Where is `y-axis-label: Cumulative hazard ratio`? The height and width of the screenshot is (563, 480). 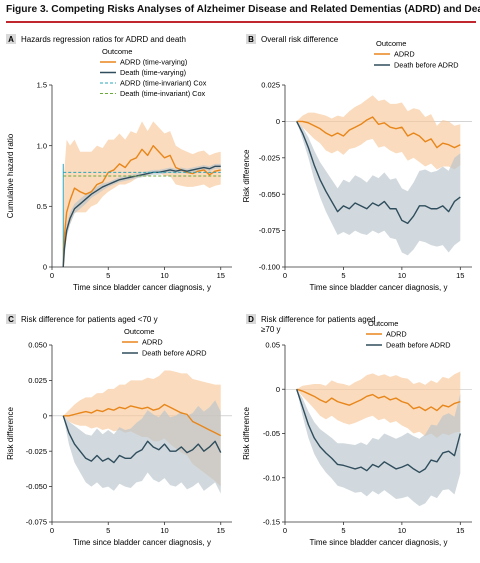
y-axis-label: Cumulative hazard ratio is located at coordinates (10, 175).